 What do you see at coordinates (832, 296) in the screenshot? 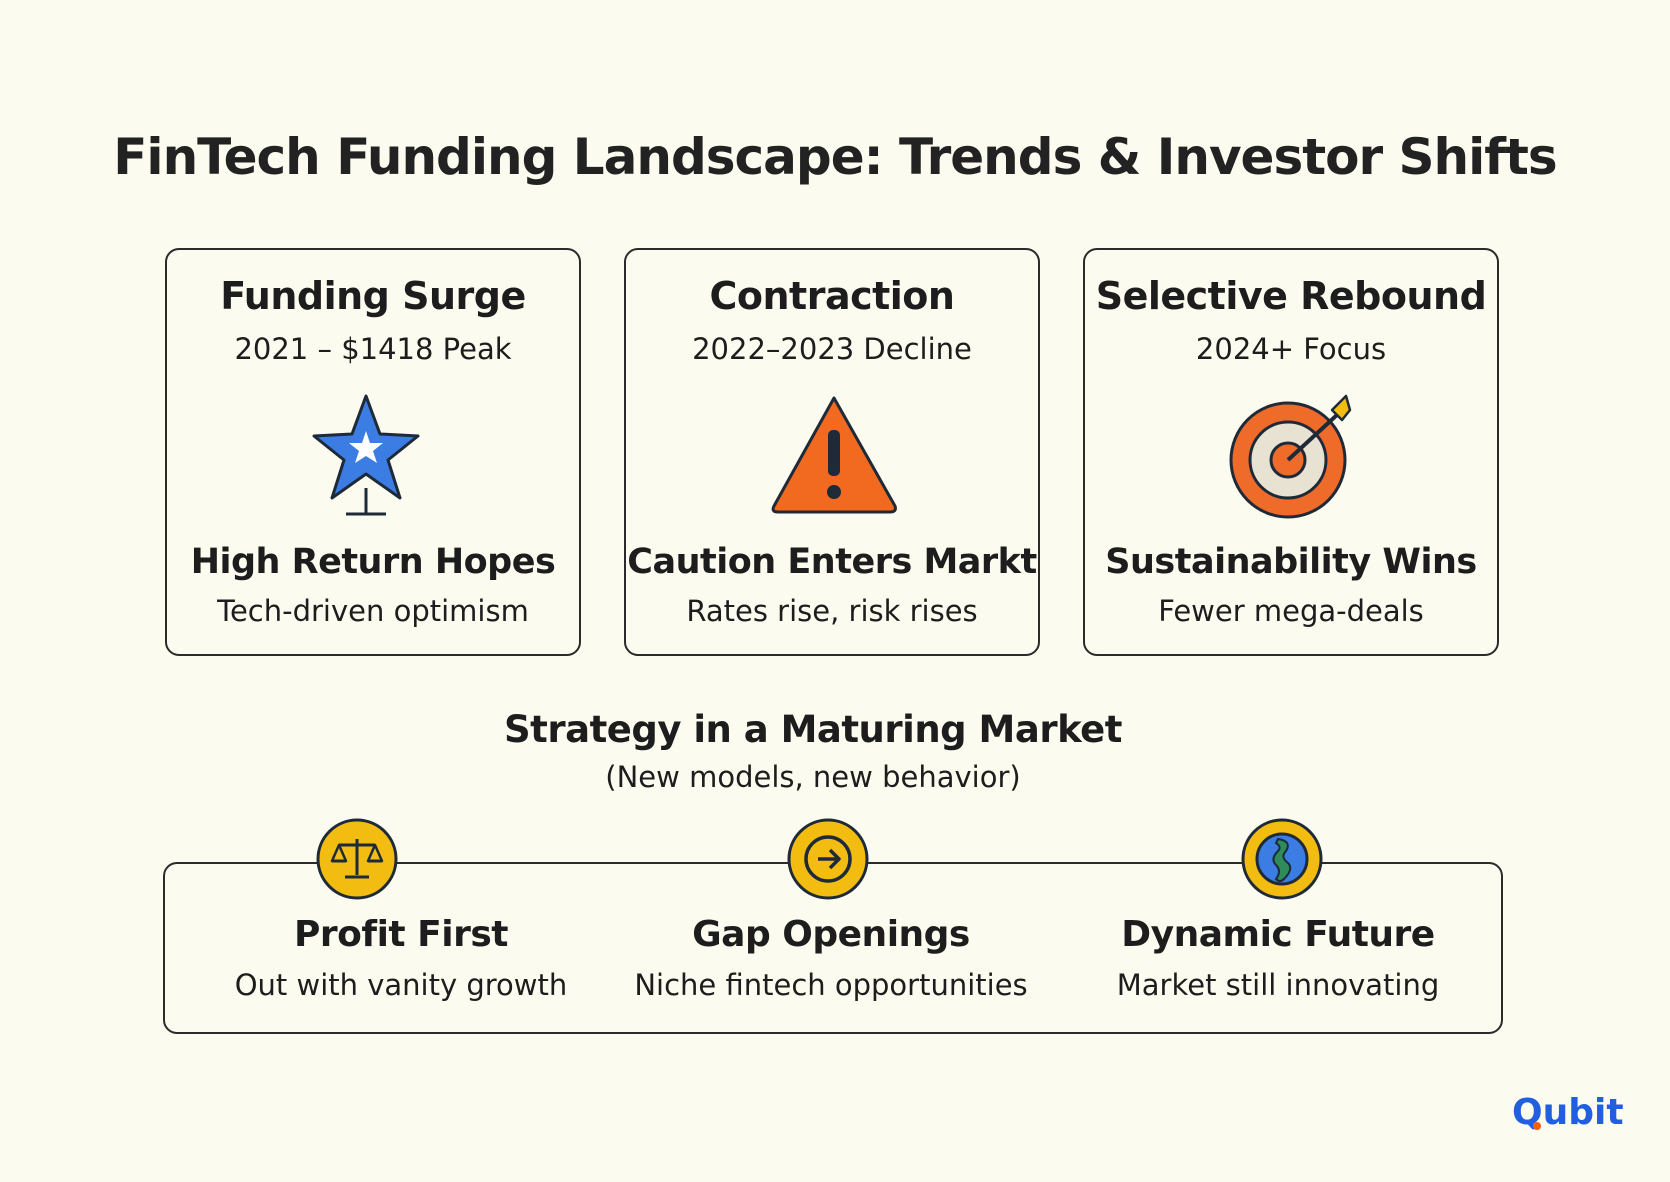
I see `card-title: Contraction` at bounding box center [832, 296].